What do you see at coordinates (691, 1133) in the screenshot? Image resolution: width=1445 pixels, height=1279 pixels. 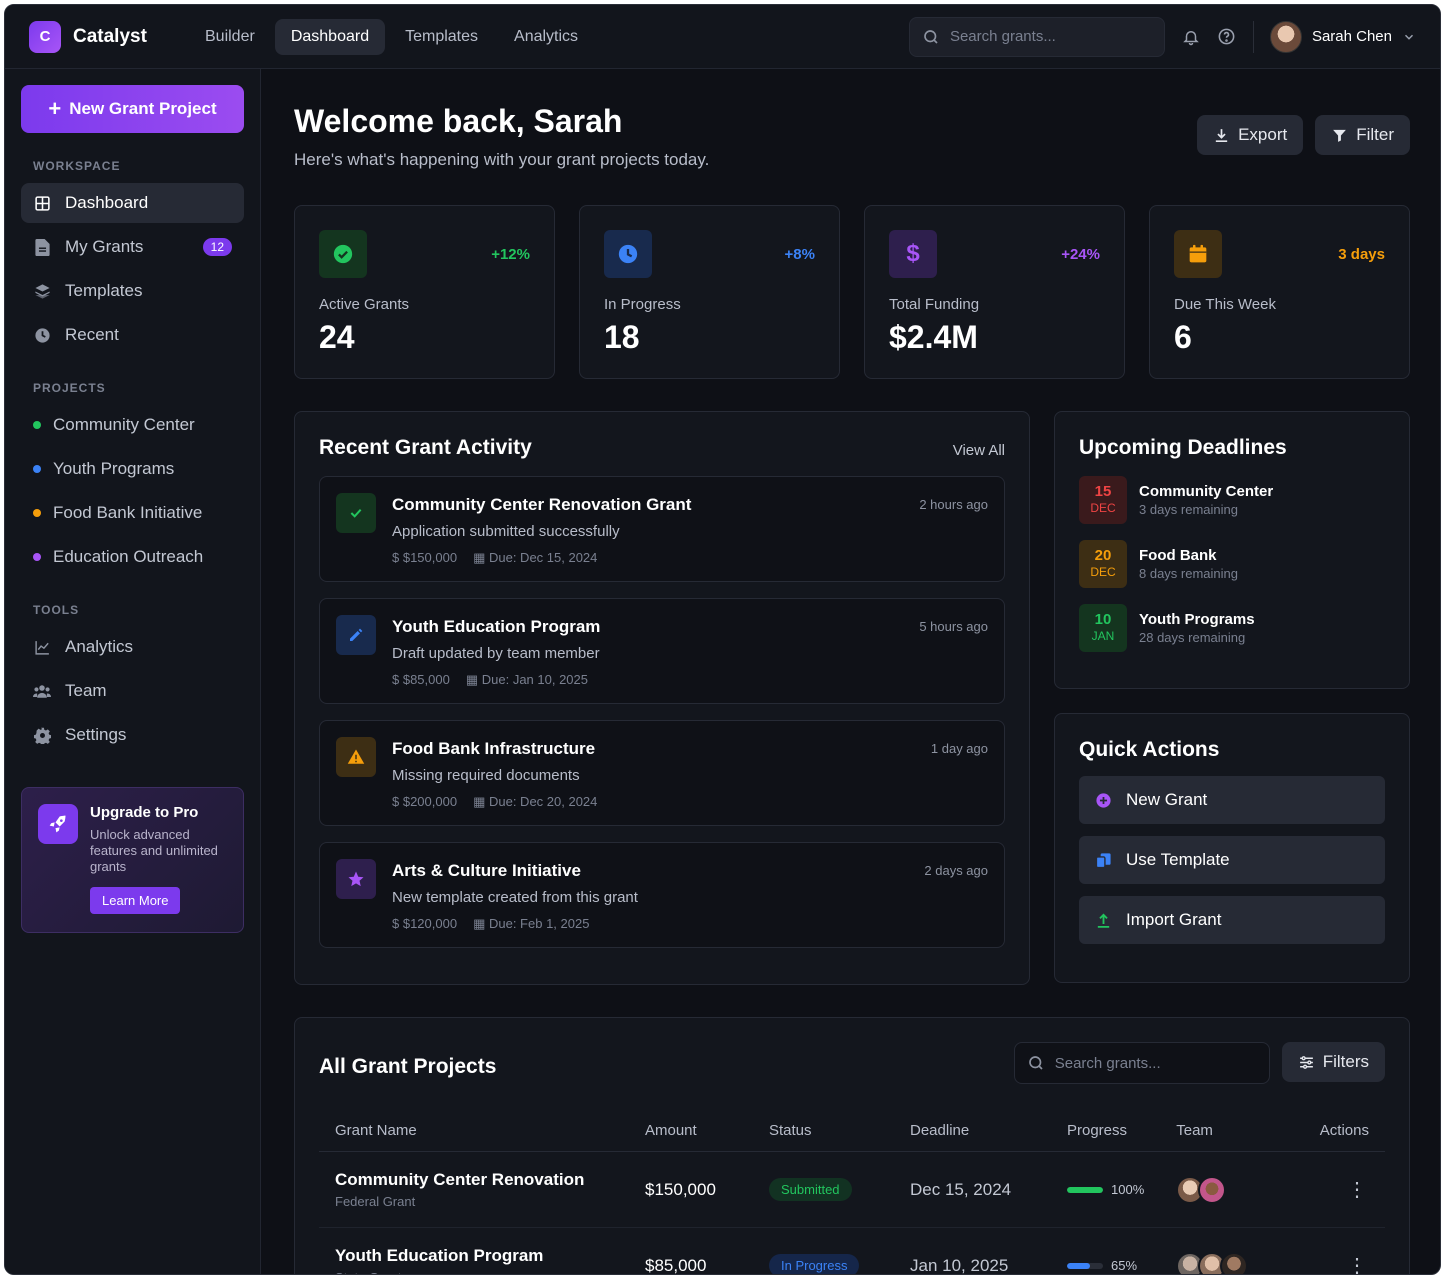 I see `column-header: Amount` at bounding box center [691, 1133].